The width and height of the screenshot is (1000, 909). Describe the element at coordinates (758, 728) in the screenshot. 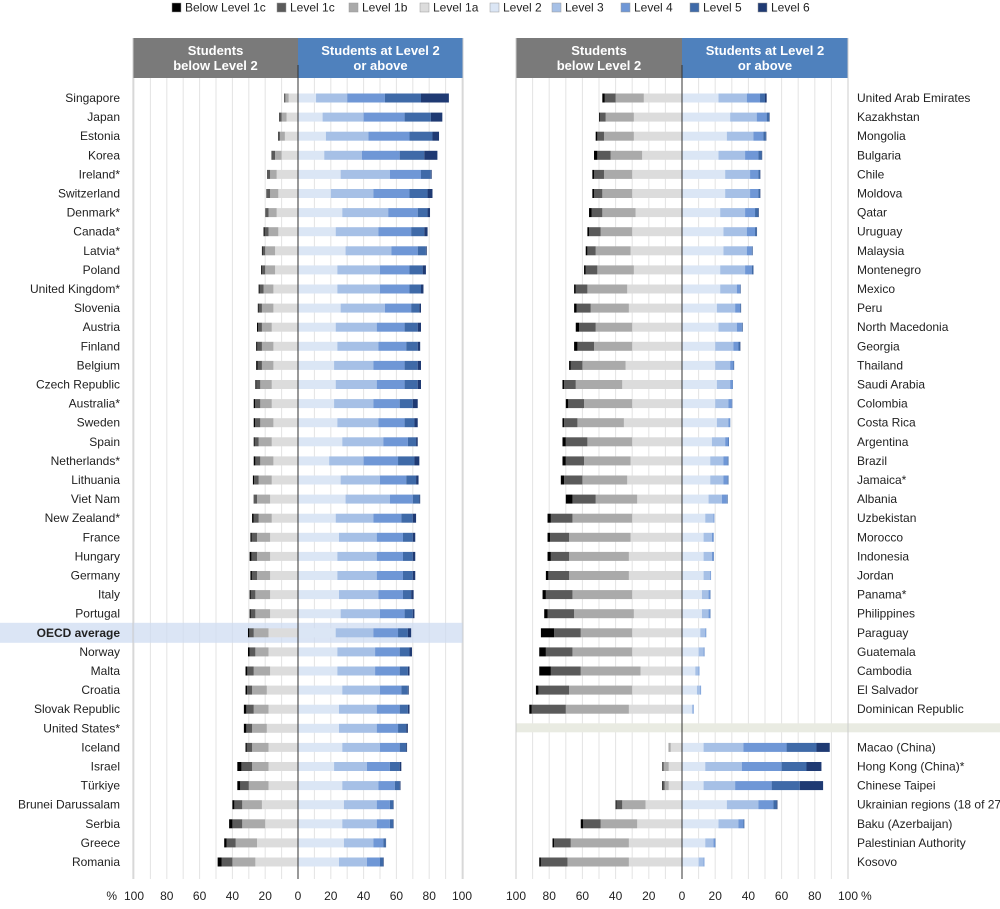

I see `group-separator` at that location.